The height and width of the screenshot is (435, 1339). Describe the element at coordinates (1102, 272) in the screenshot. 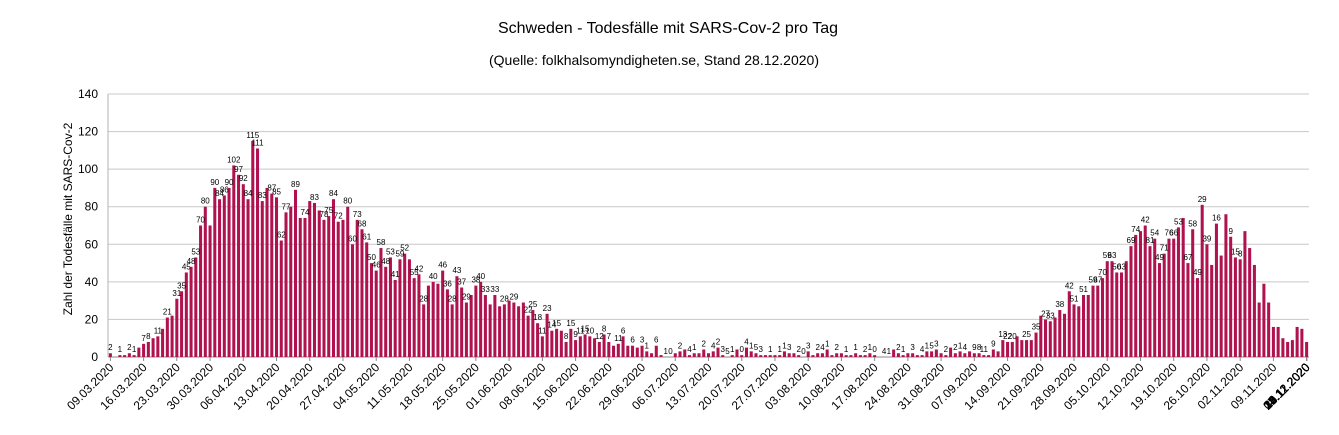

I see `data-label: 70` at that location.